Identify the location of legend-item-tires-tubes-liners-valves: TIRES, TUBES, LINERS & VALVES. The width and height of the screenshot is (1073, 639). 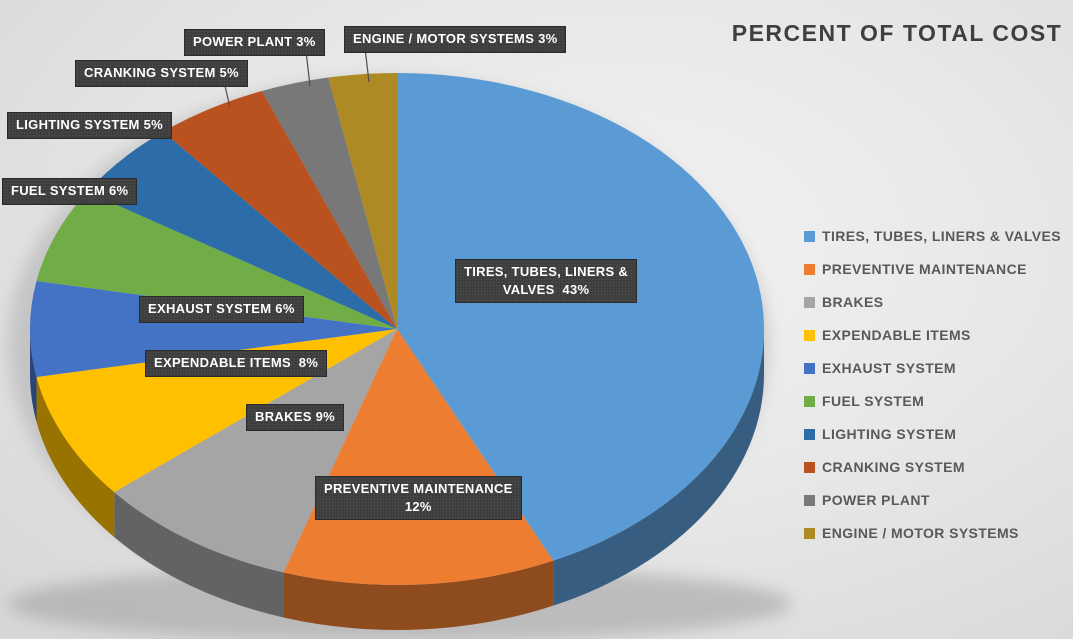
(932, 236).